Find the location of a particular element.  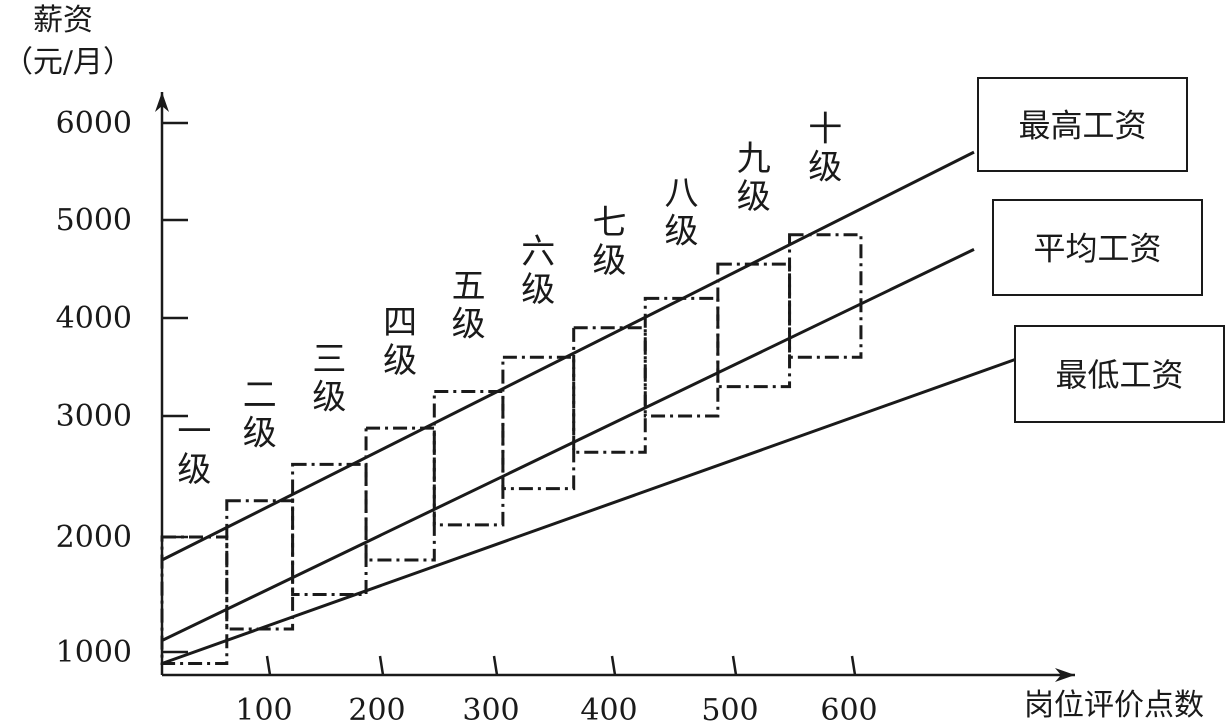

max-pay-line-label: 最高工资 is located at coordinates (1082, 126).